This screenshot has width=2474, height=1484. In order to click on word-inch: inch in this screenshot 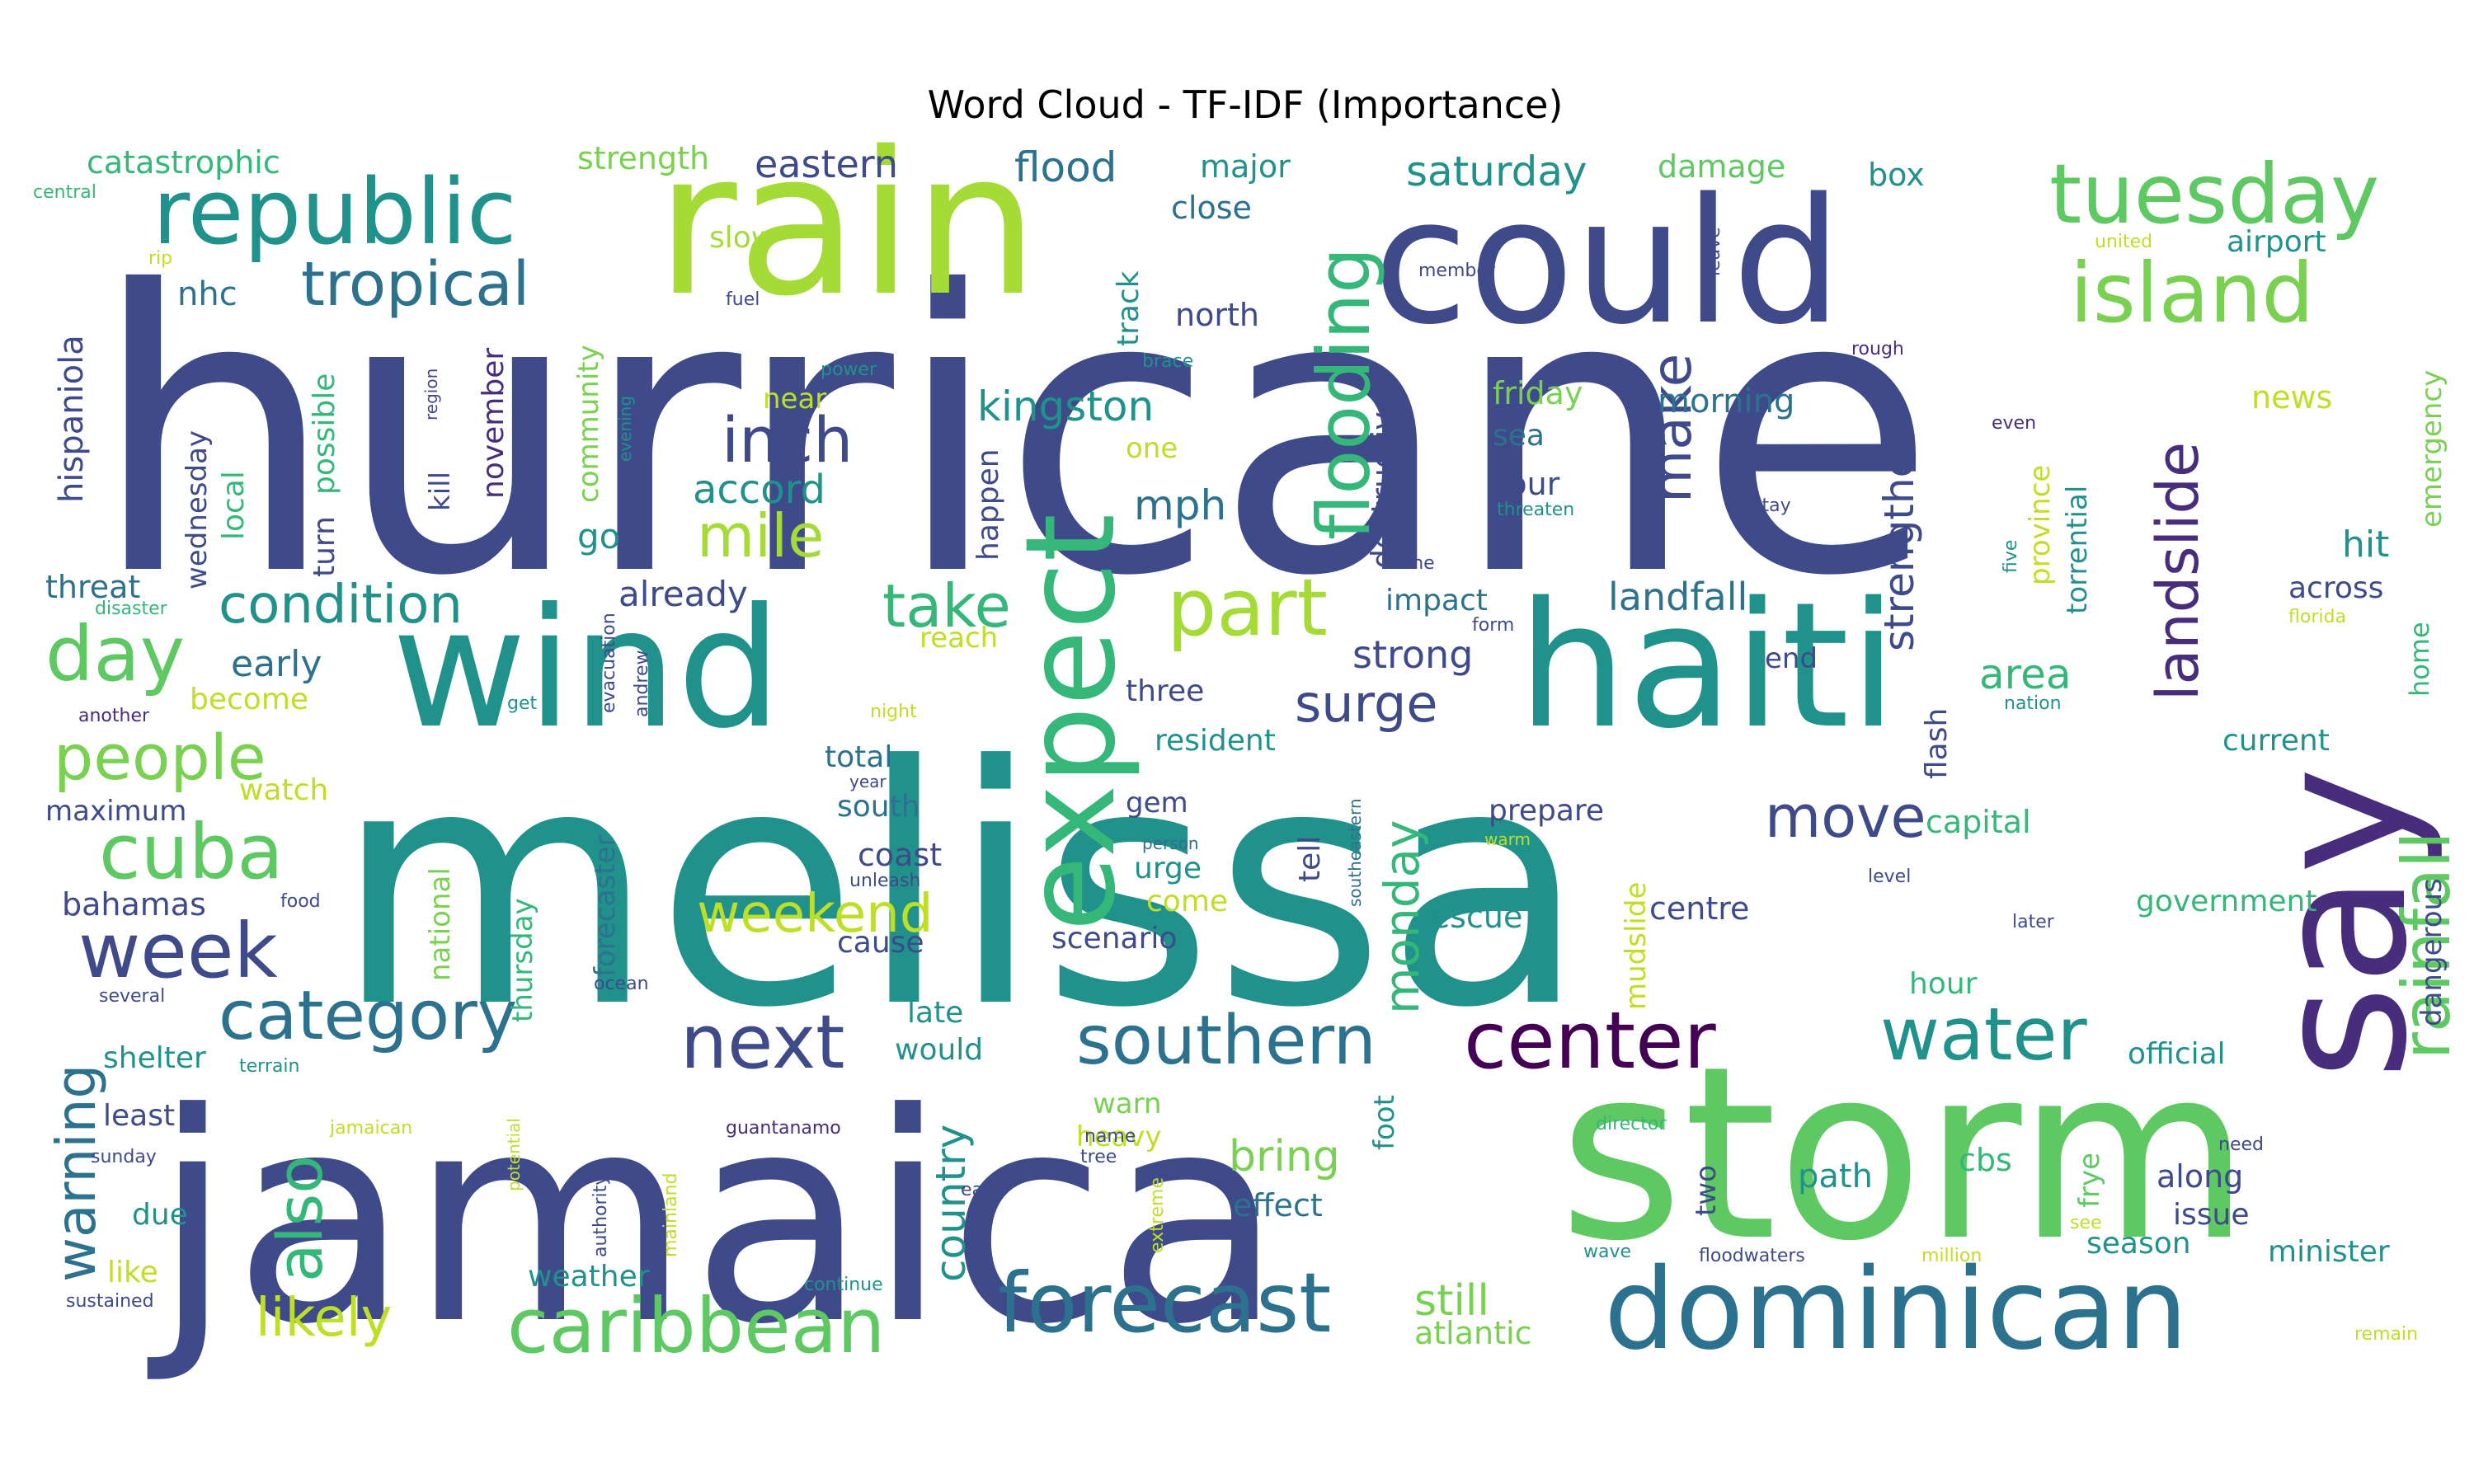, I will do `click(787, 440)`.